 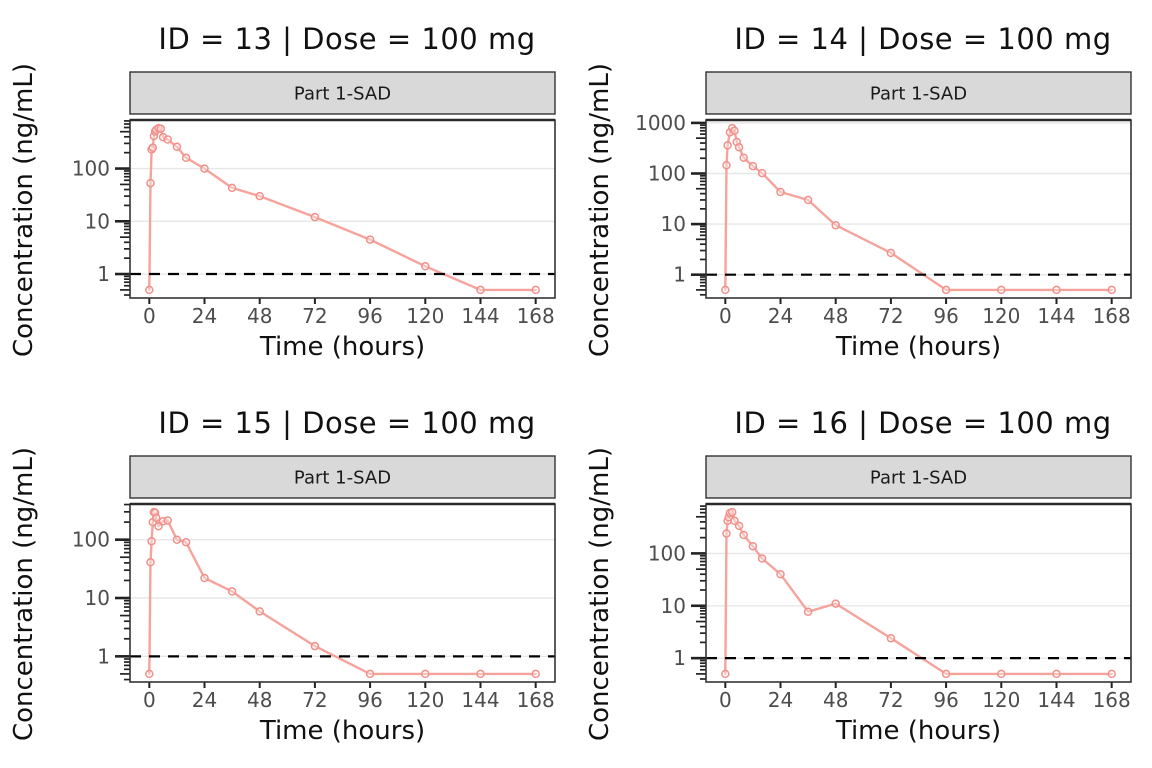 I want to click on chart-title: ID = 16 | Dose = 100 mg, so click(x=923, y=423).